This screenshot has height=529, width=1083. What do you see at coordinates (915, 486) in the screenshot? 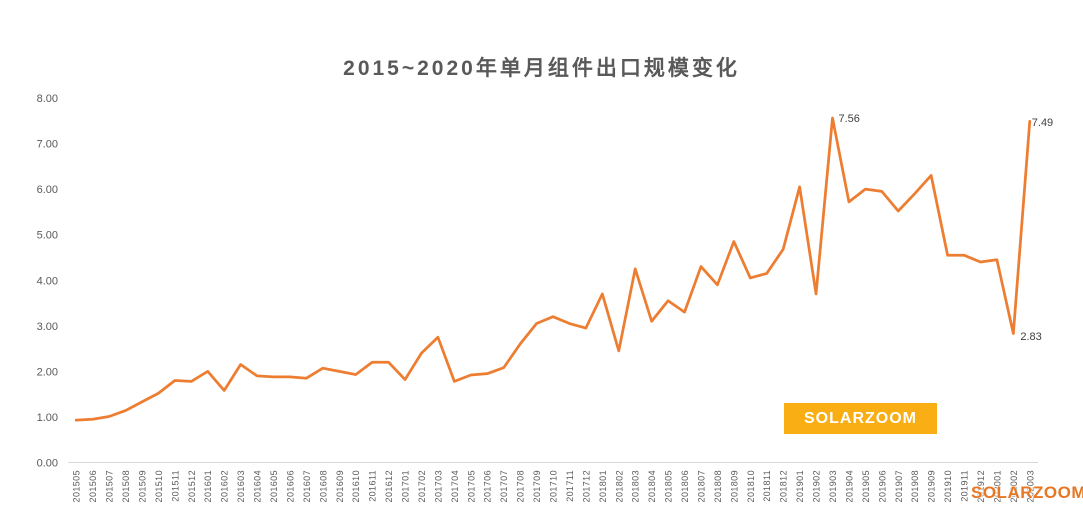
I see `x-axis-tick-label: 201908` at bounding box center [915, 486].